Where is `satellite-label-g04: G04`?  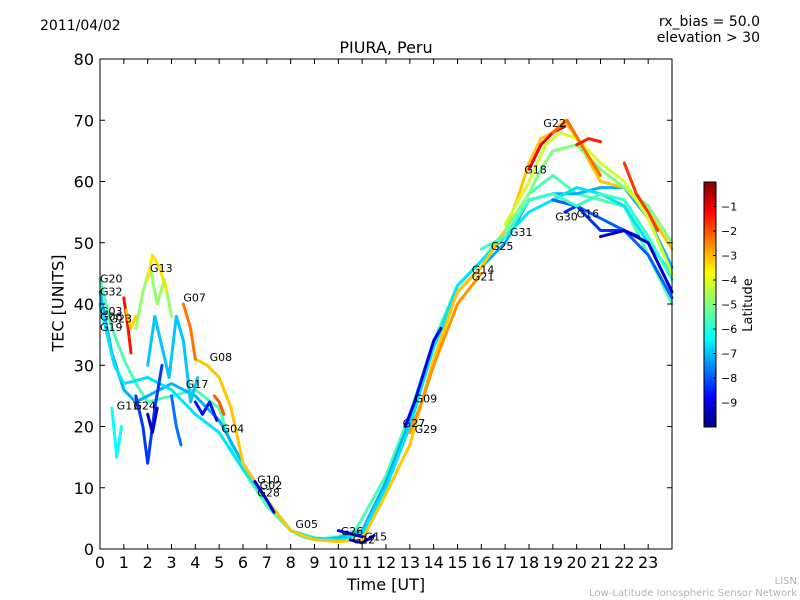 satellite-label-g04: G04 is located at coordinates (233, 429).